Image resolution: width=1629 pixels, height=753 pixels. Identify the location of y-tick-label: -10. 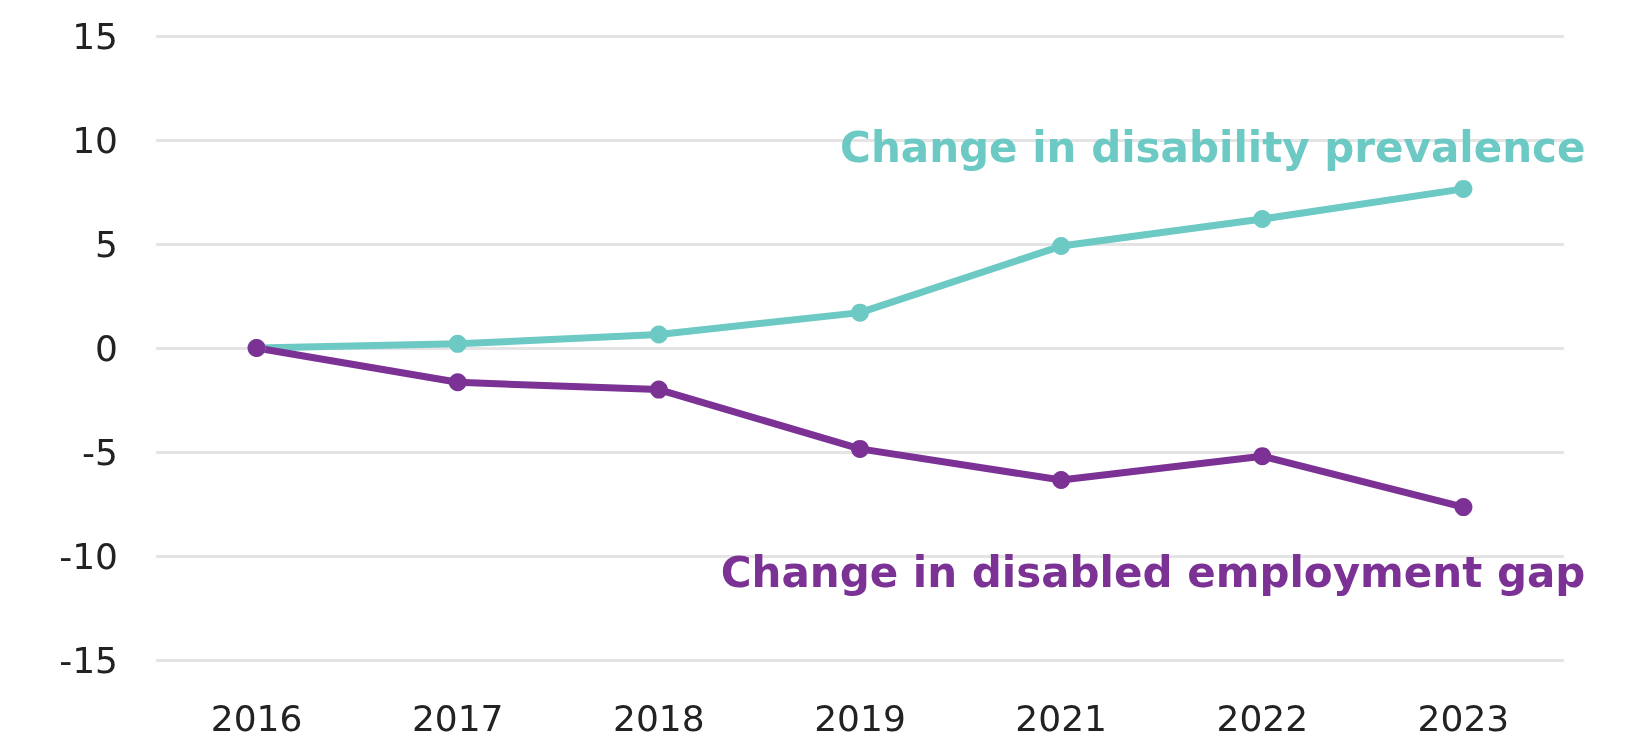
(88, 556).